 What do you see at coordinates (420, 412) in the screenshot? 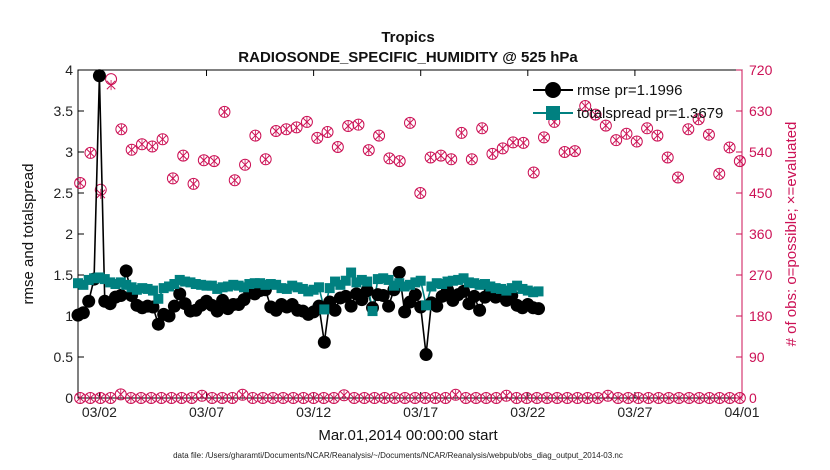
I see `x-tick-label: 03/17` at bounding box center [420, 412].